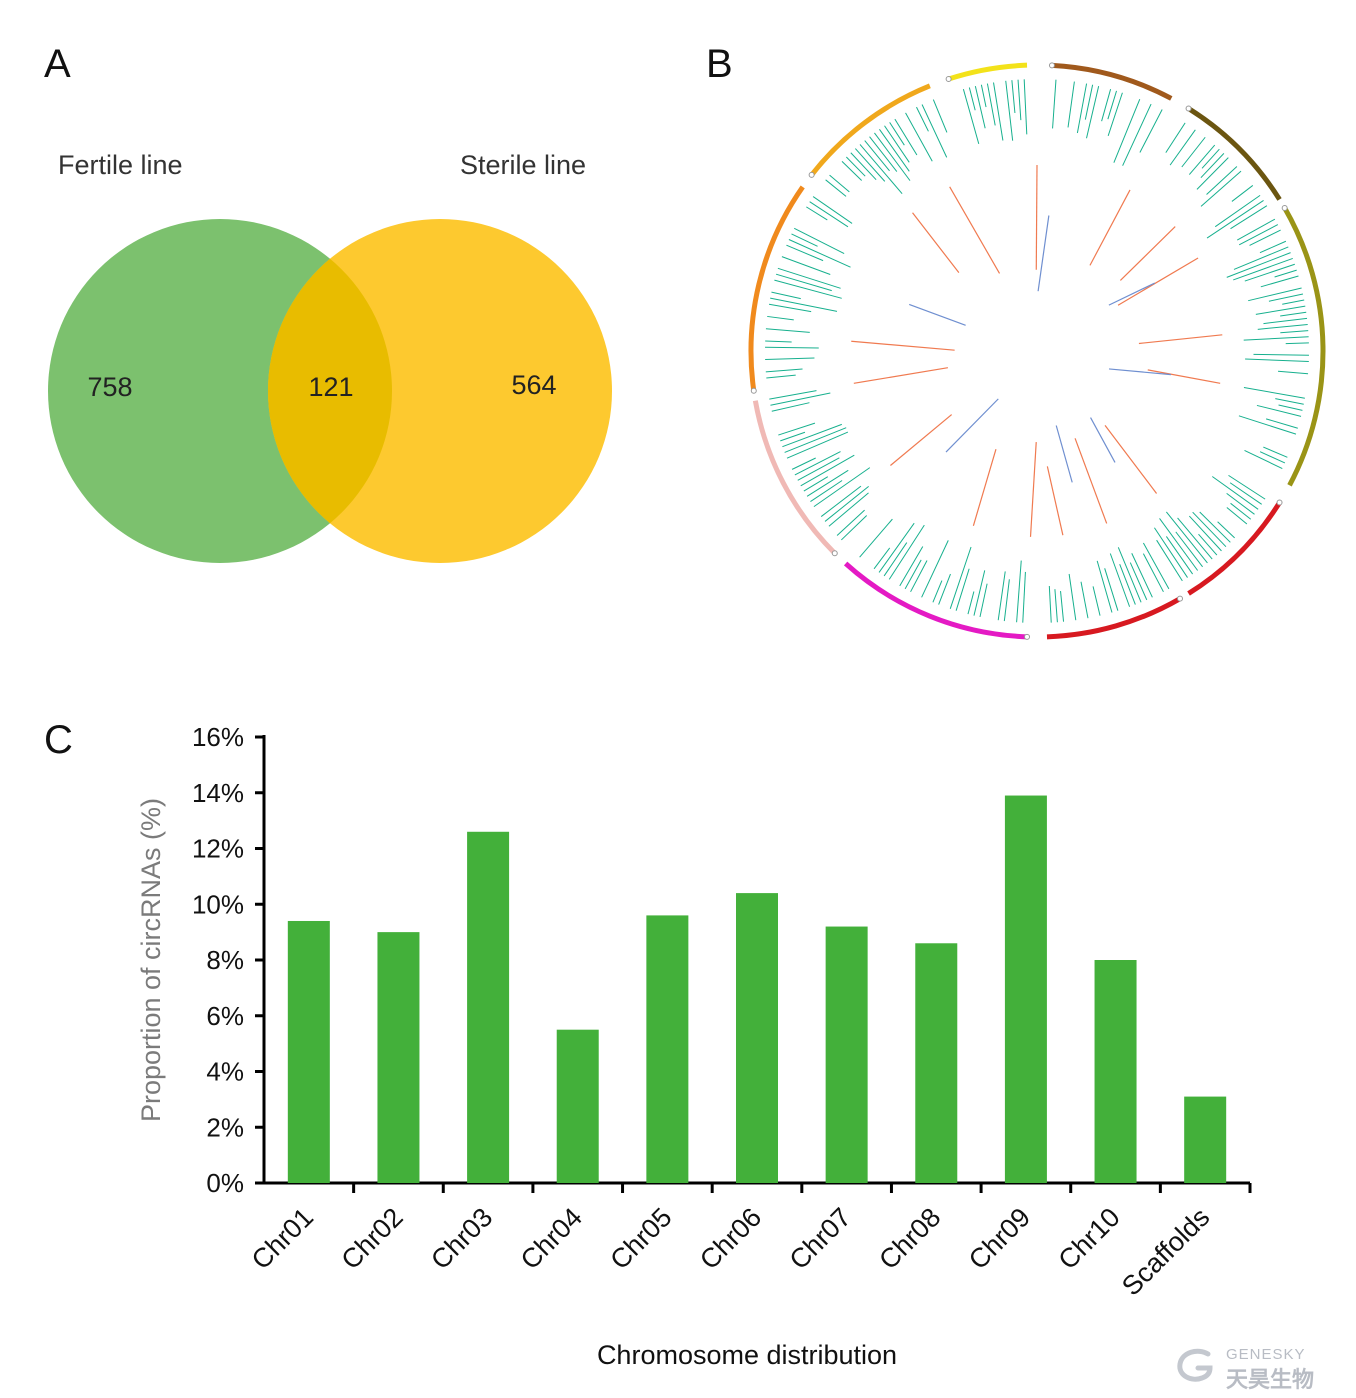 Image resolution: width=1356 pixels, height=1398 pixels. What do you see at coordinates (218, 849) in the screenshot?
I see `y-tick-label: 12%` at bounding box center [218, 849].